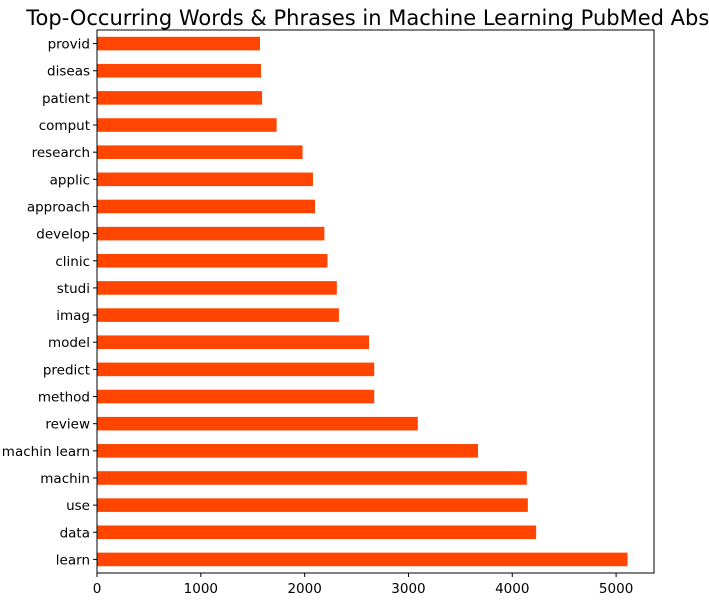  Describe the element at coordinates (73, 289) in the screenshot. I see `y-tick-label: studi` at that location.